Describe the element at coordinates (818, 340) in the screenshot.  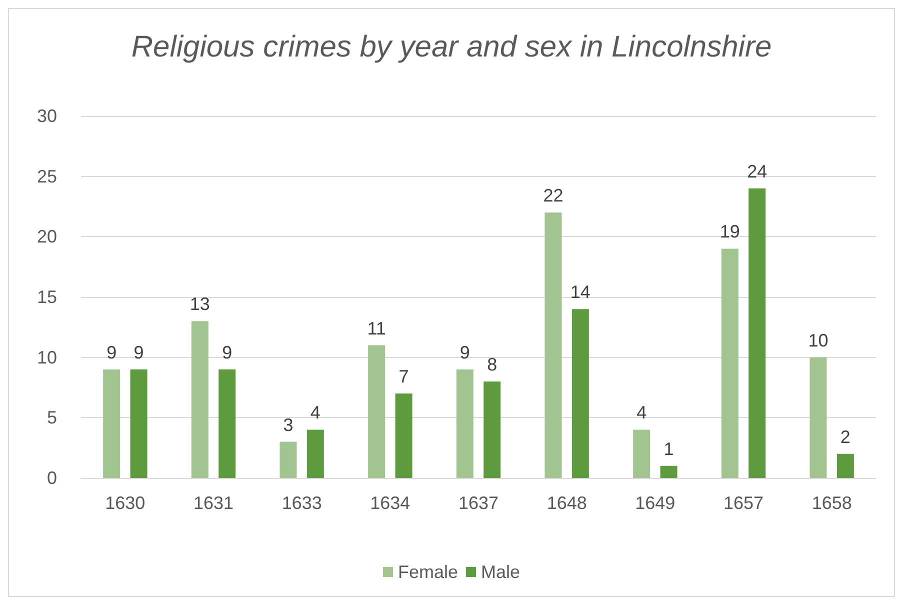
I see `data-label: 10` at that location.